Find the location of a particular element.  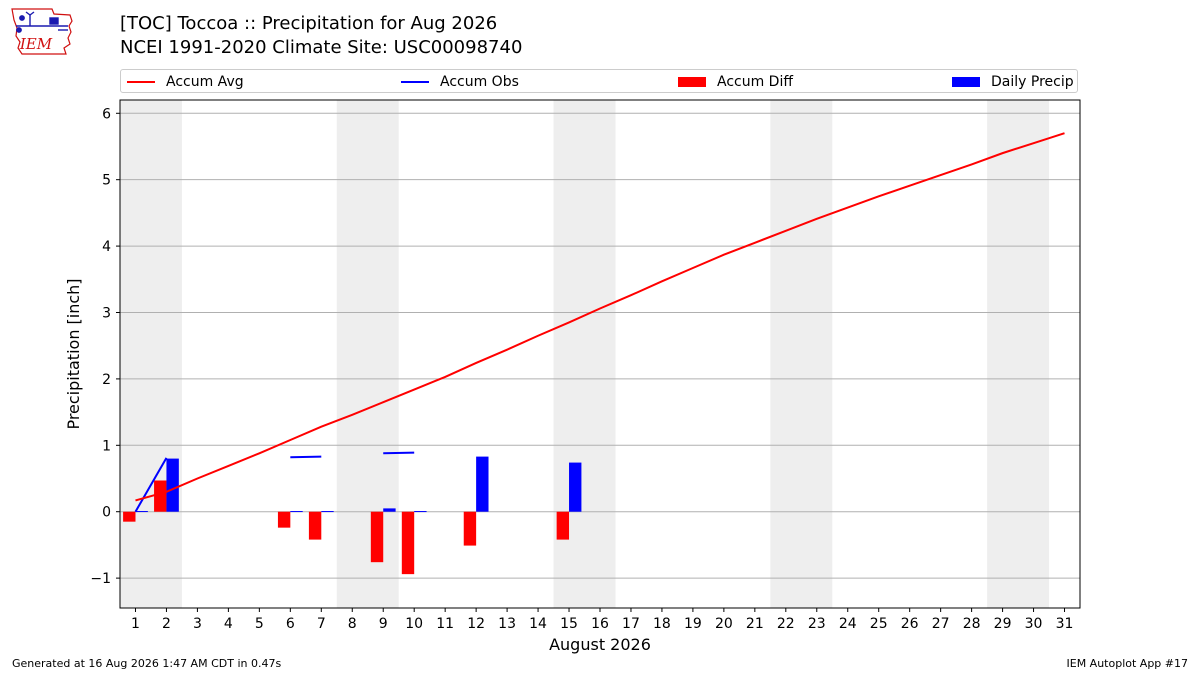

x-tick-label: 24 is located at coordinates (848, 624).